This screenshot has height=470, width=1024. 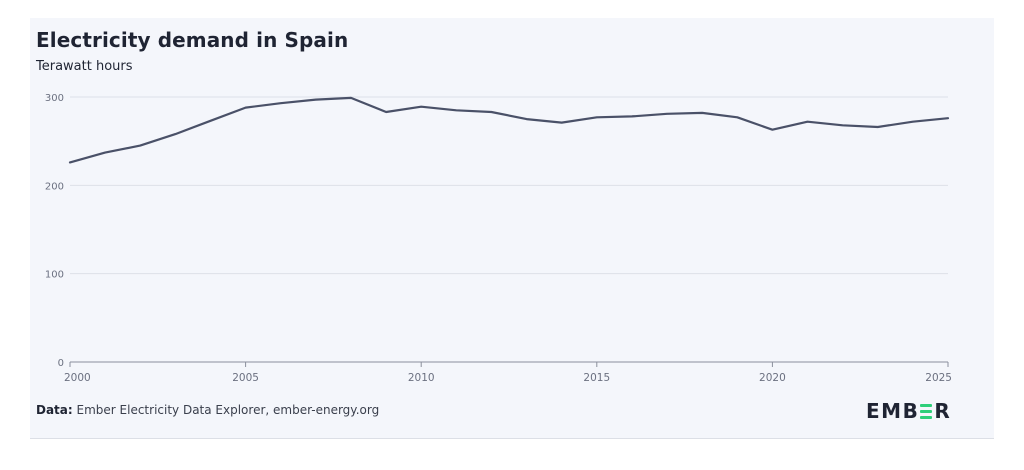 I want to click on x-tick-label: 2015, so click(x=596, y=378).